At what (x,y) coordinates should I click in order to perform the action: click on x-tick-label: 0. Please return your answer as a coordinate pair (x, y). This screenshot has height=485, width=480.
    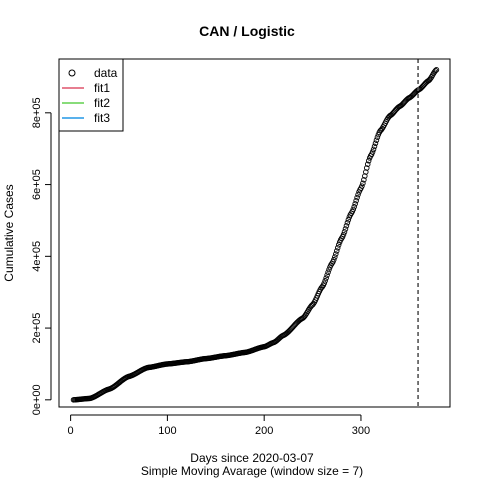
    Looking at the image, I should click on (71, 431).